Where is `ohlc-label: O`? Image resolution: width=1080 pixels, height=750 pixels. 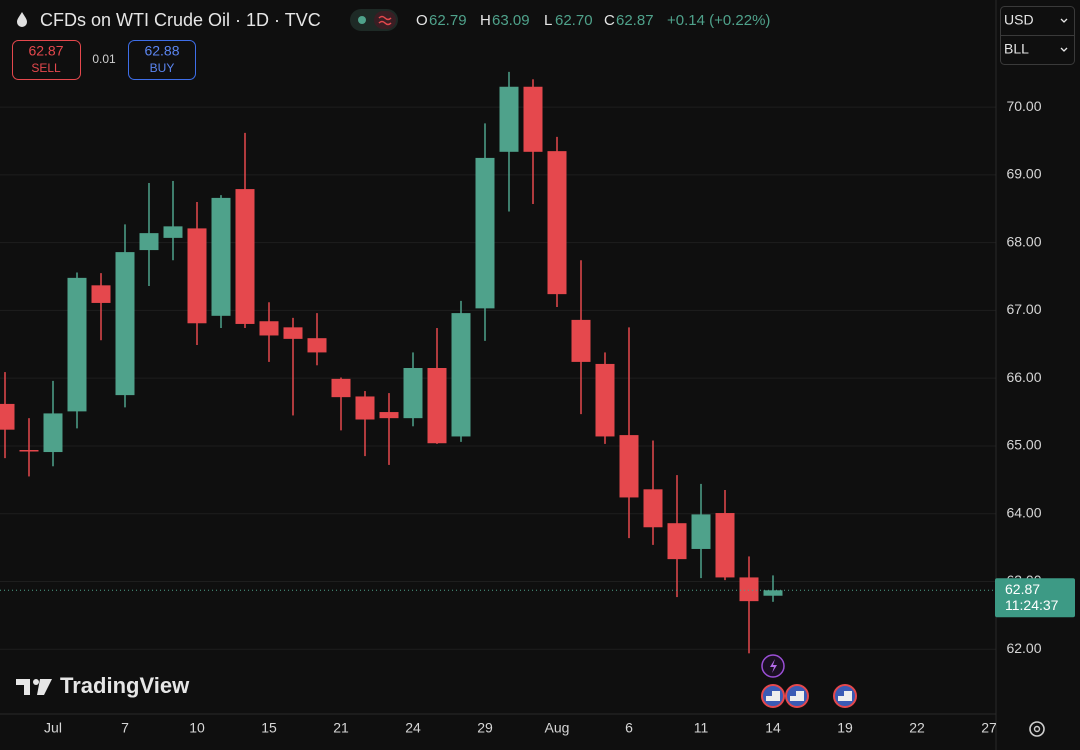 ohlc-label: O is located at coordinates (422, 20).